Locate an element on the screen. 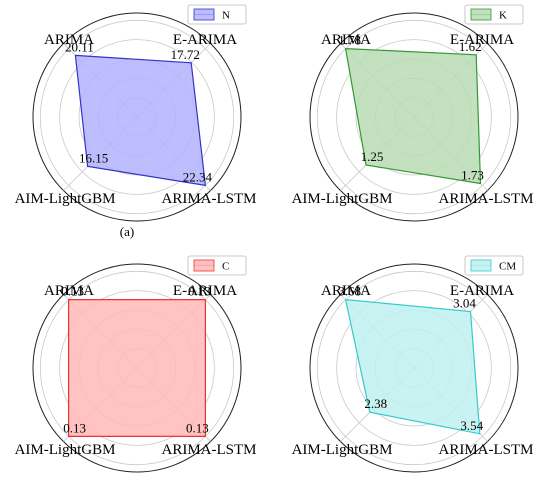  value-label-ARIMA-LSTM: 22.34 is located at coordinates (198, 176).